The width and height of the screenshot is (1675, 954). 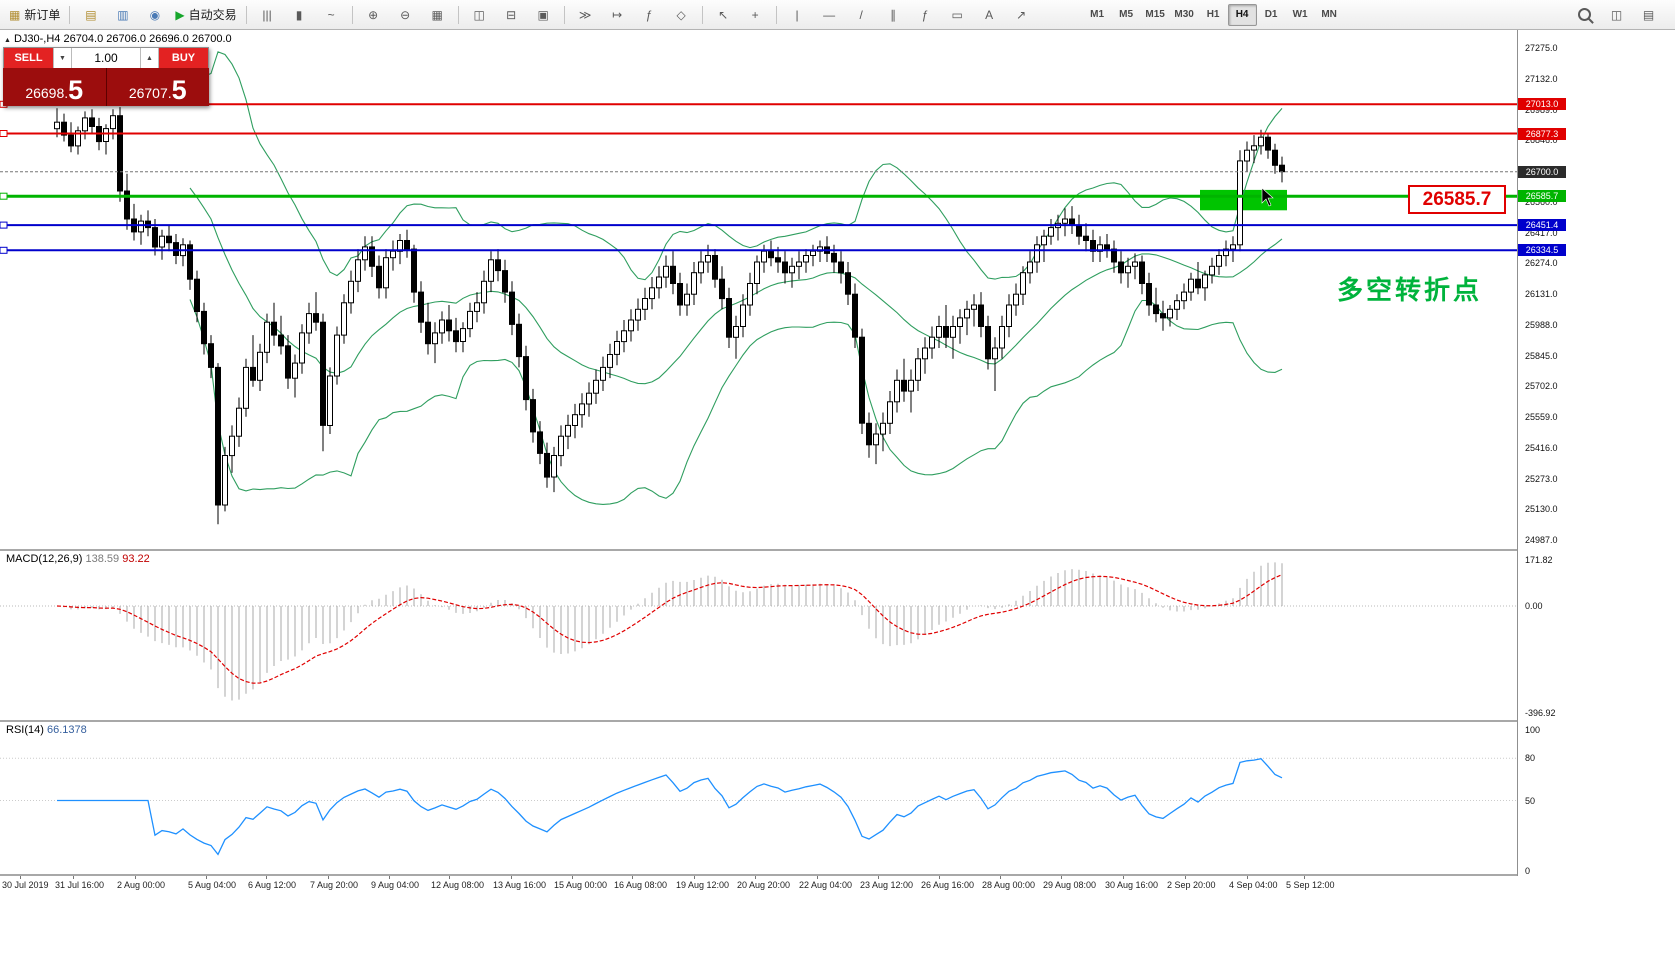 I want to click on indicators-button: ƒ, so click(x=649, y=15).